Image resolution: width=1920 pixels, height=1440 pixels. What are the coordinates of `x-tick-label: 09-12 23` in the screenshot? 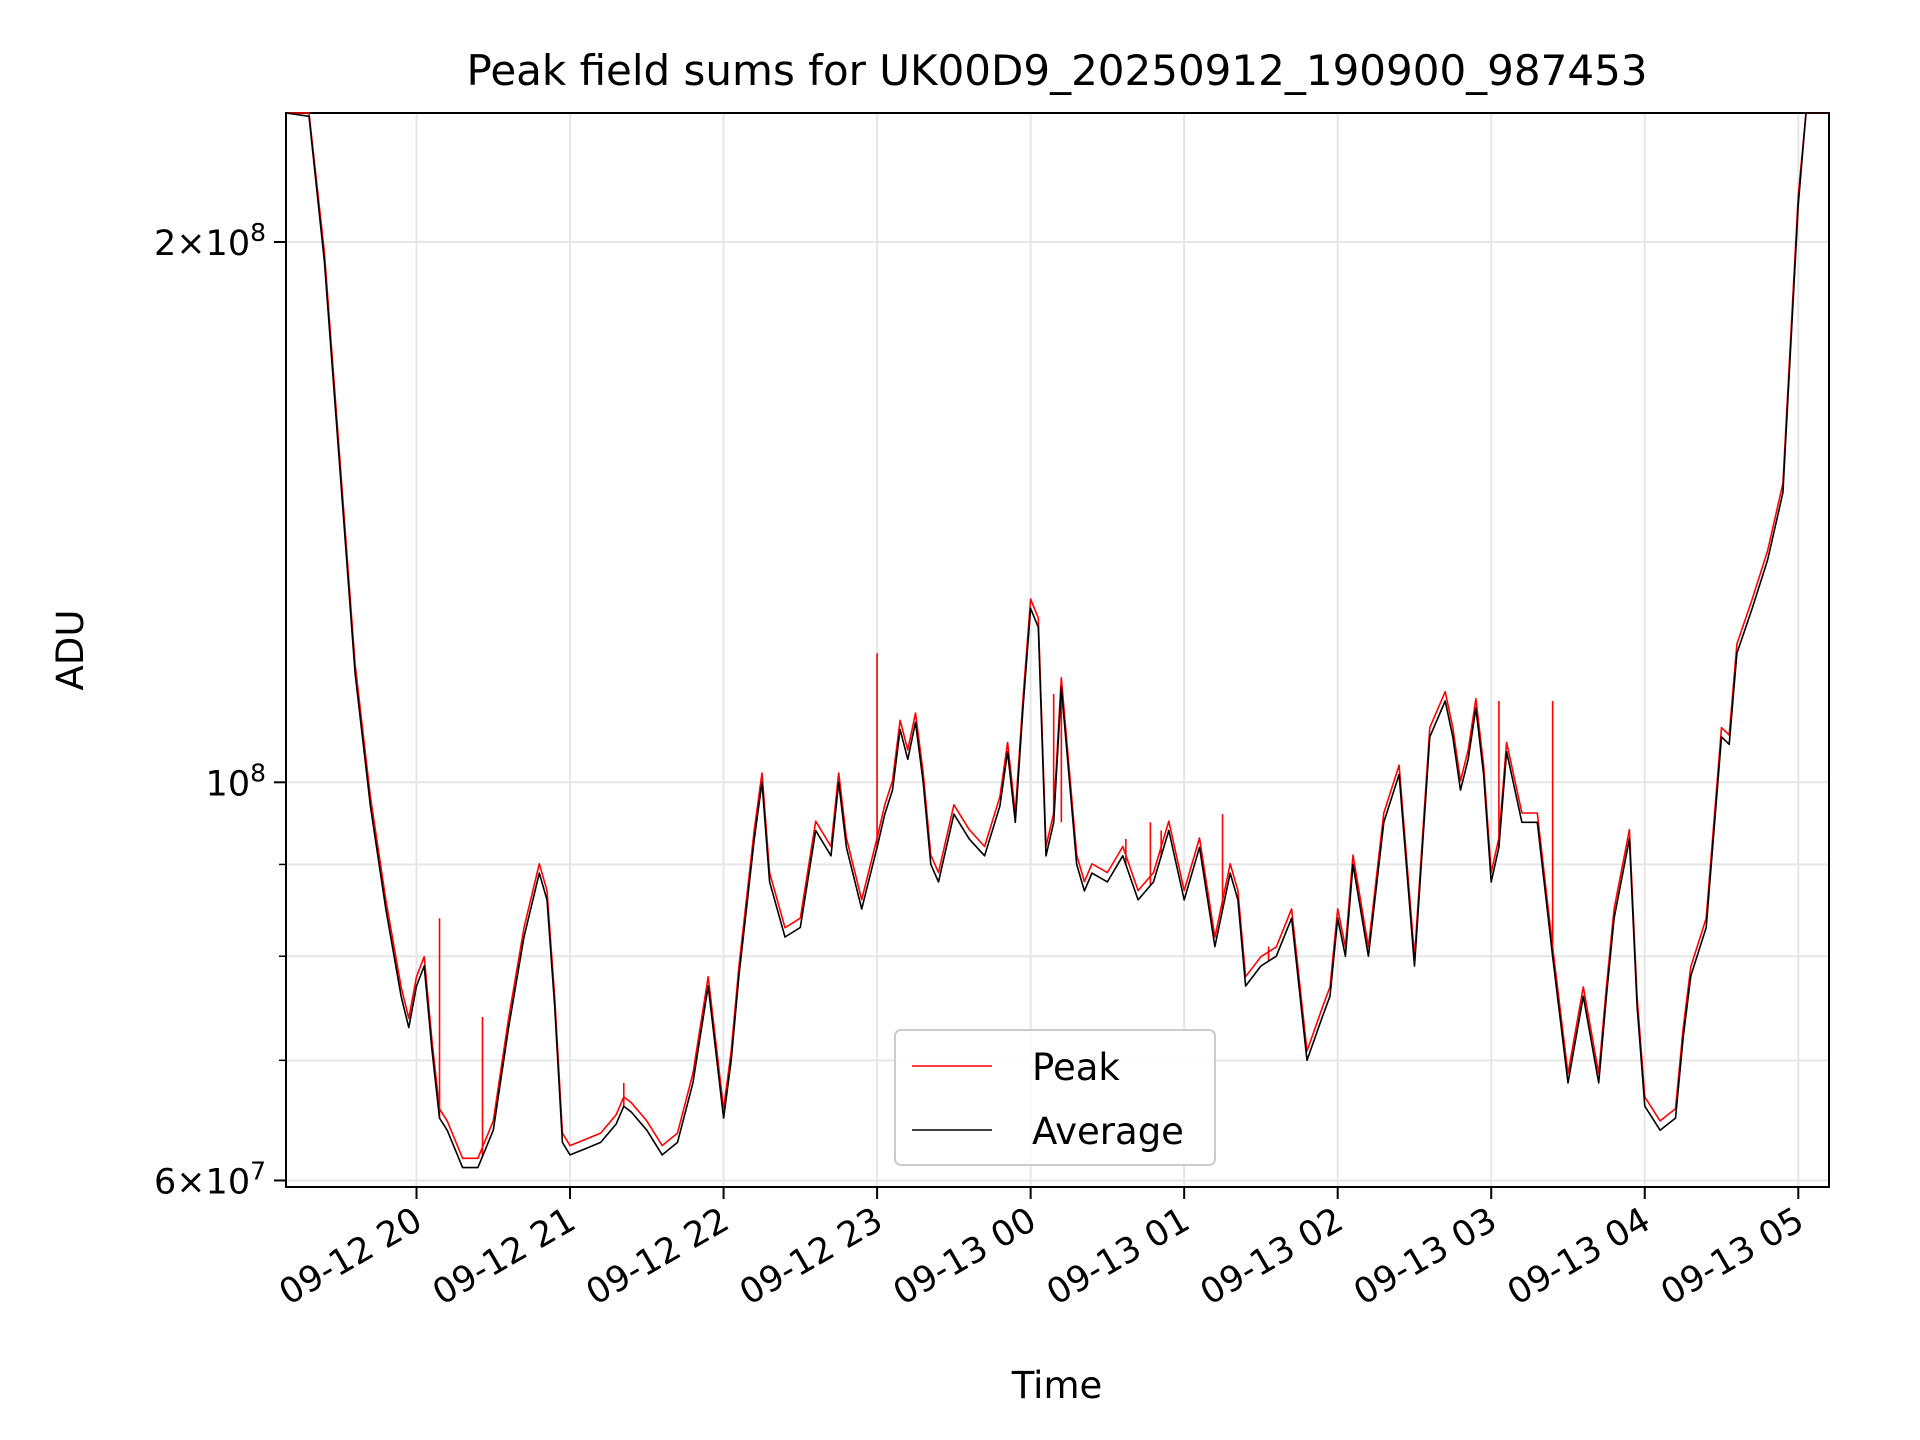 It's located at (811, 1256).